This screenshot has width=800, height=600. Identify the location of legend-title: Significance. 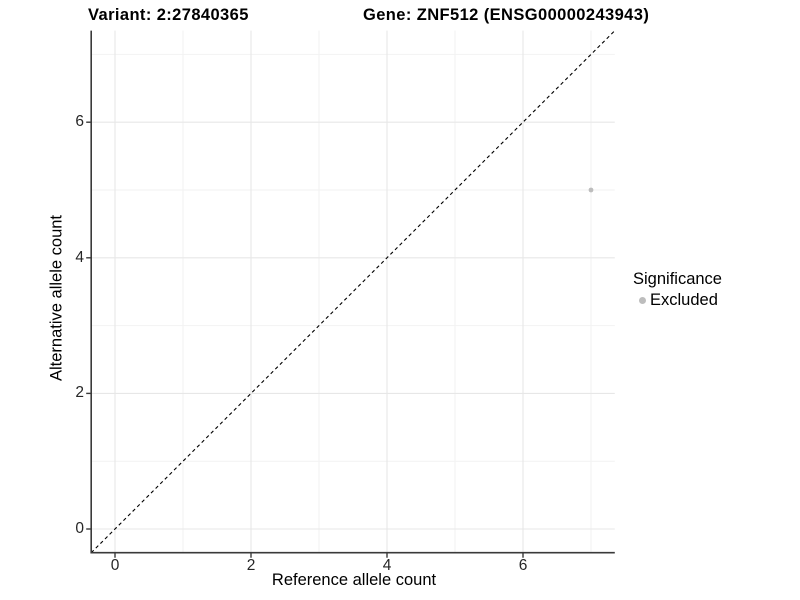
(677, 279).